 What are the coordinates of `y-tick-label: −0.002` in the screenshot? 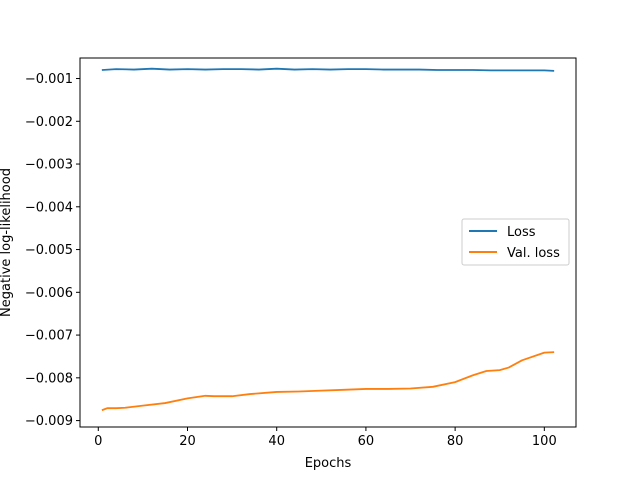 It's located at (49, 122).